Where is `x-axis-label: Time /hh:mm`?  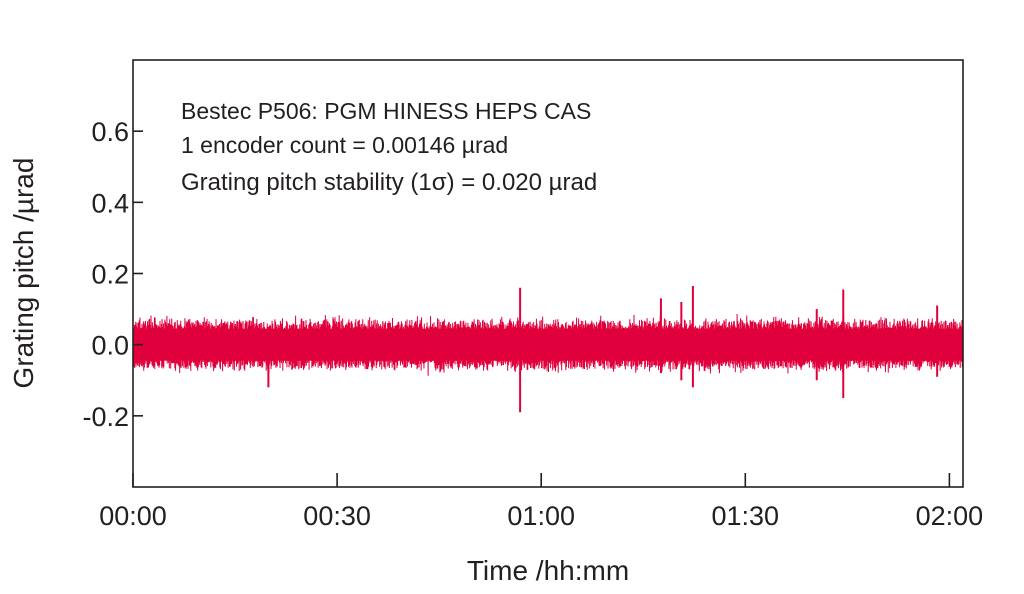
x-axis-label: Time /hh:mm is located at coordinates (548, 570).